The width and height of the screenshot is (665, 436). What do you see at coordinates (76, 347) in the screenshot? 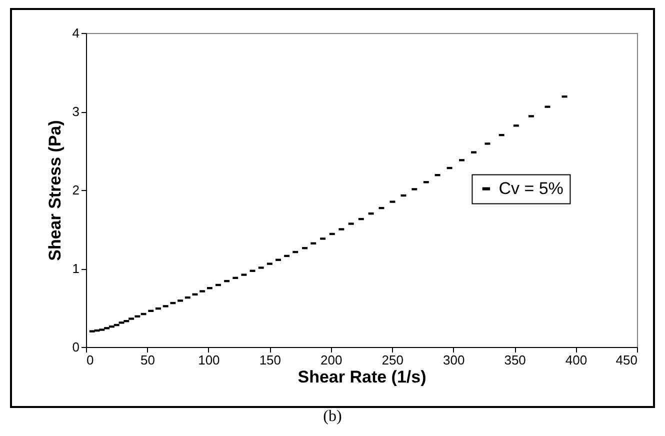
I see `y-tick-label: 0` at bounding box center [76, 347].